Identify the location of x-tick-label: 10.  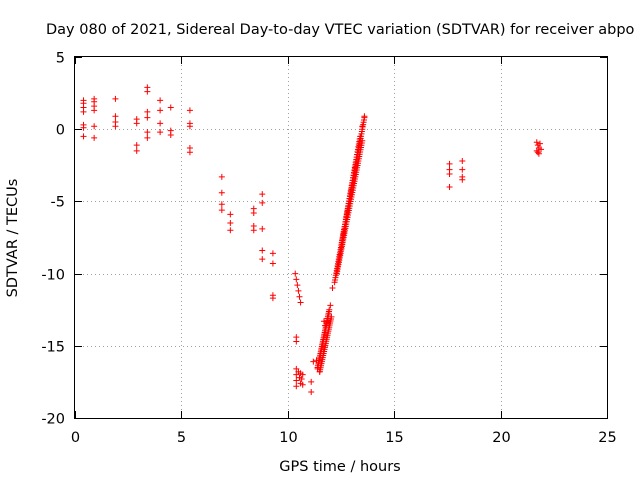
(288, 438).